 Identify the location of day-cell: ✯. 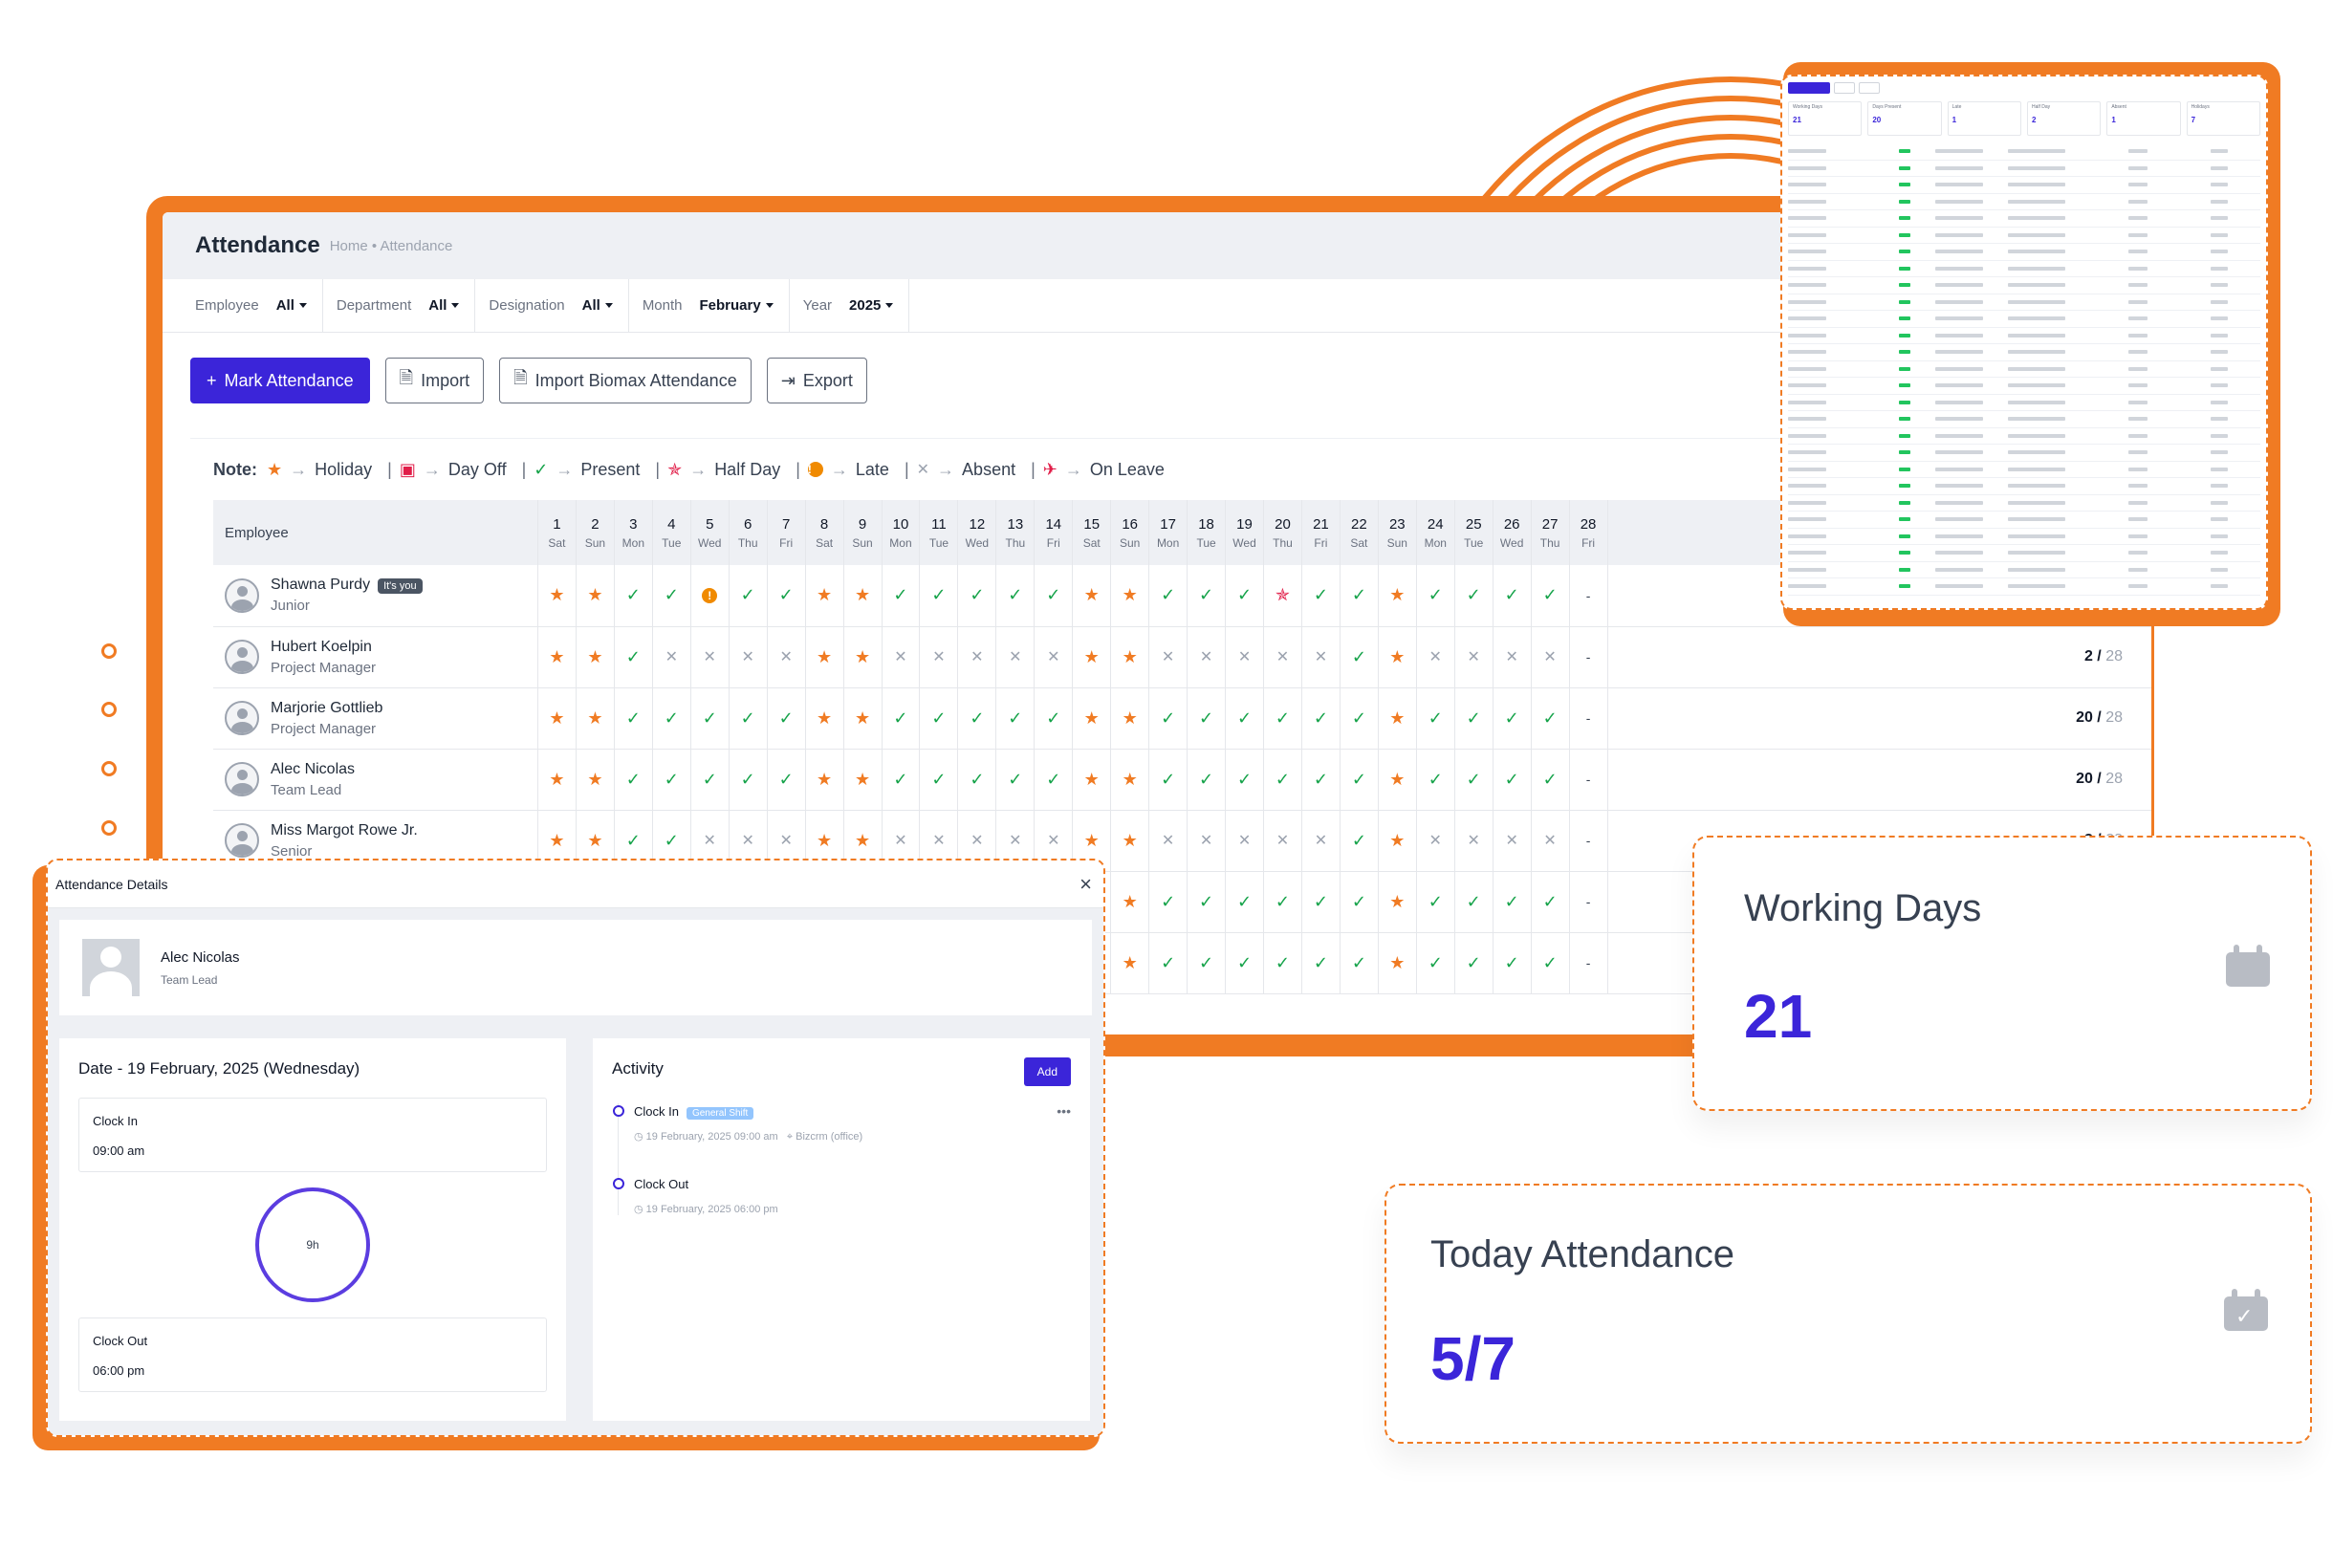
(1282, 596).